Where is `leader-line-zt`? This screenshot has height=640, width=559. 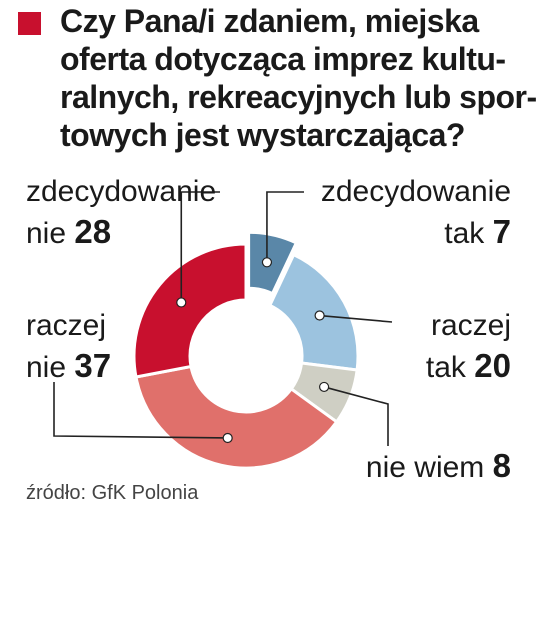
leader-line-zt is located at coordinates (285, 227).